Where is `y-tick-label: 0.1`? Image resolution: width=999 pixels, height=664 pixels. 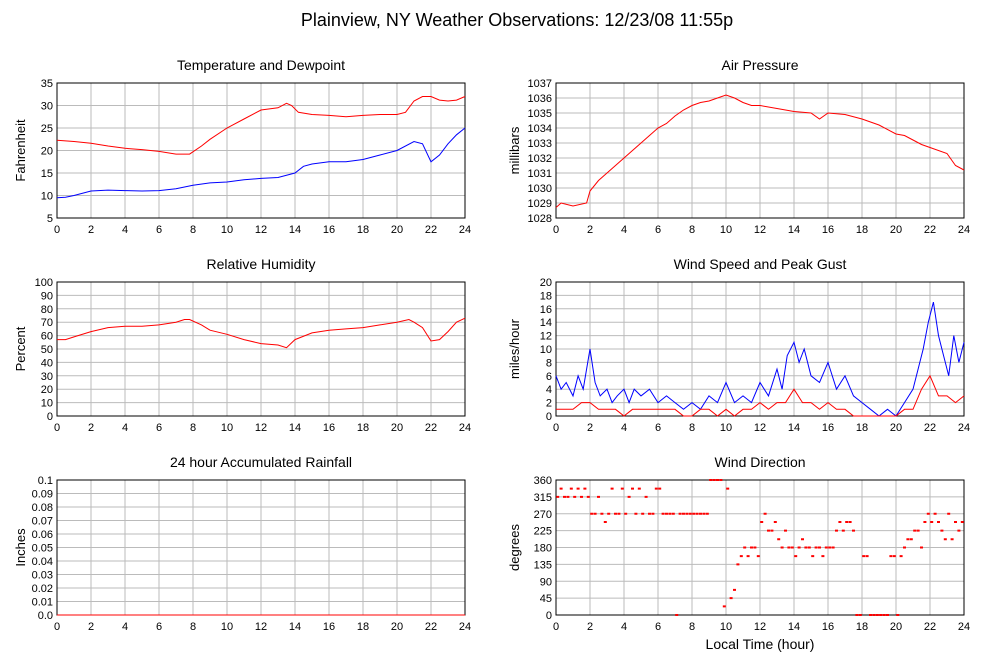 y-tick-label: 0.1 is located at coordinates (45, 481).